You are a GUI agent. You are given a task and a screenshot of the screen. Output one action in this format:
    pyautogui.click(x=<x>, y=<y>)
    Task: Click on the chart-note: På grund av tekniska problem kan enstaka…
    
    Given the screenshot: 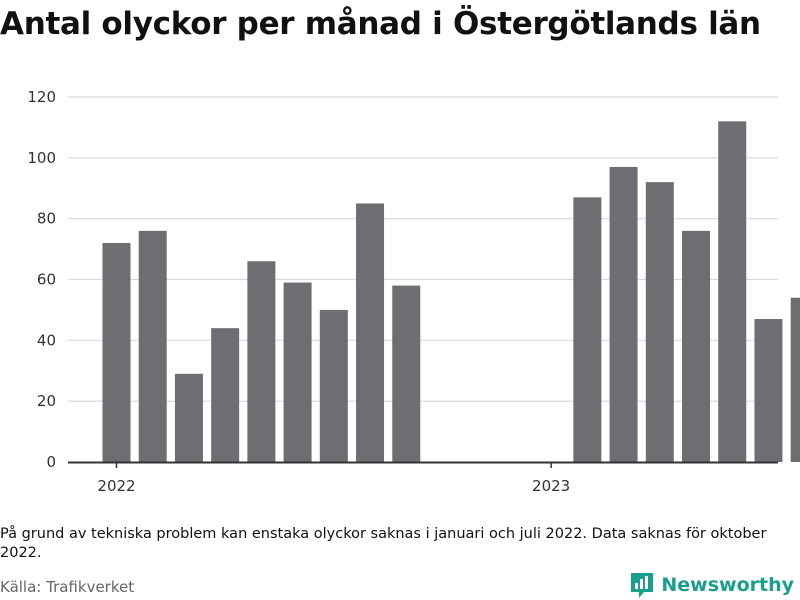 What is the action you would take?
    pyautogui.click(x=383, y=543)
    